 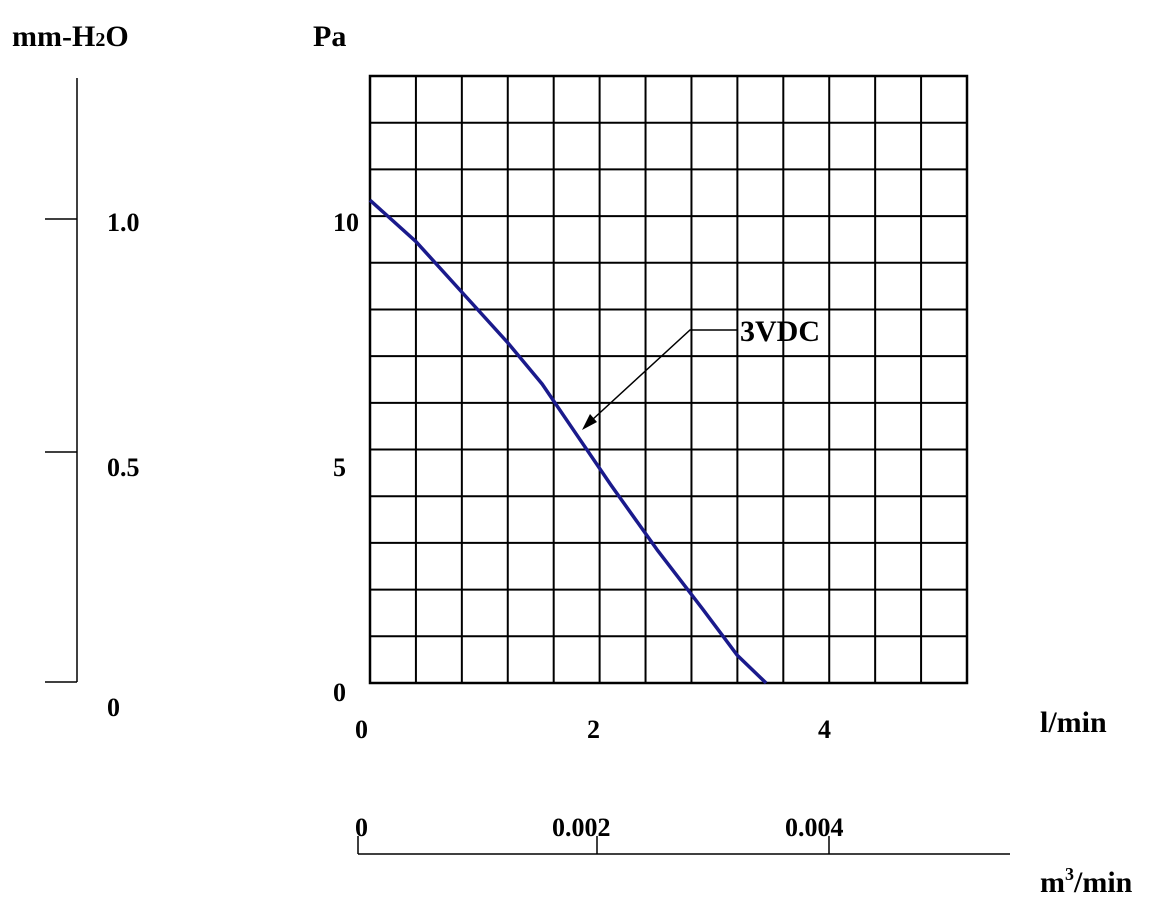 What do you see at coordinates (329, 36) in the screenshot?
I see `y-axis-title: Pa` at bounding box center [329, 36].